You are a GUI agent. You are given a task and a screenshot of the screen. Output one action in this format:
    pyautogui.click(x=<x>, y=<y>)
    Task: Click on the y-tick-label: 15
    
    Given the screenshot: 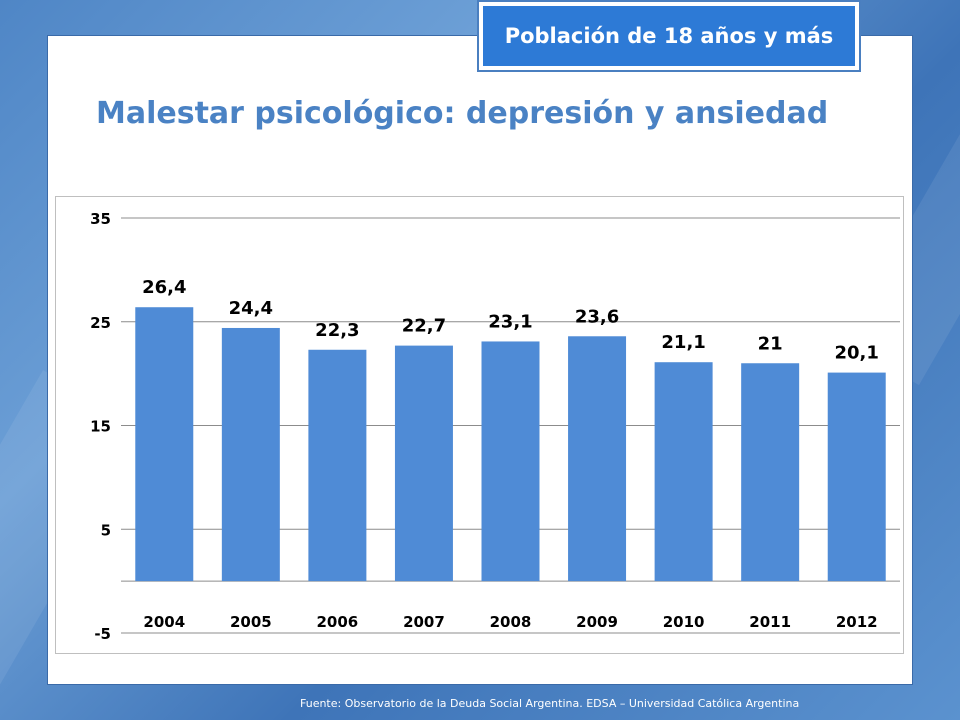 What is the action you would take?
    pyautogui.click(x=100, y=427)
    